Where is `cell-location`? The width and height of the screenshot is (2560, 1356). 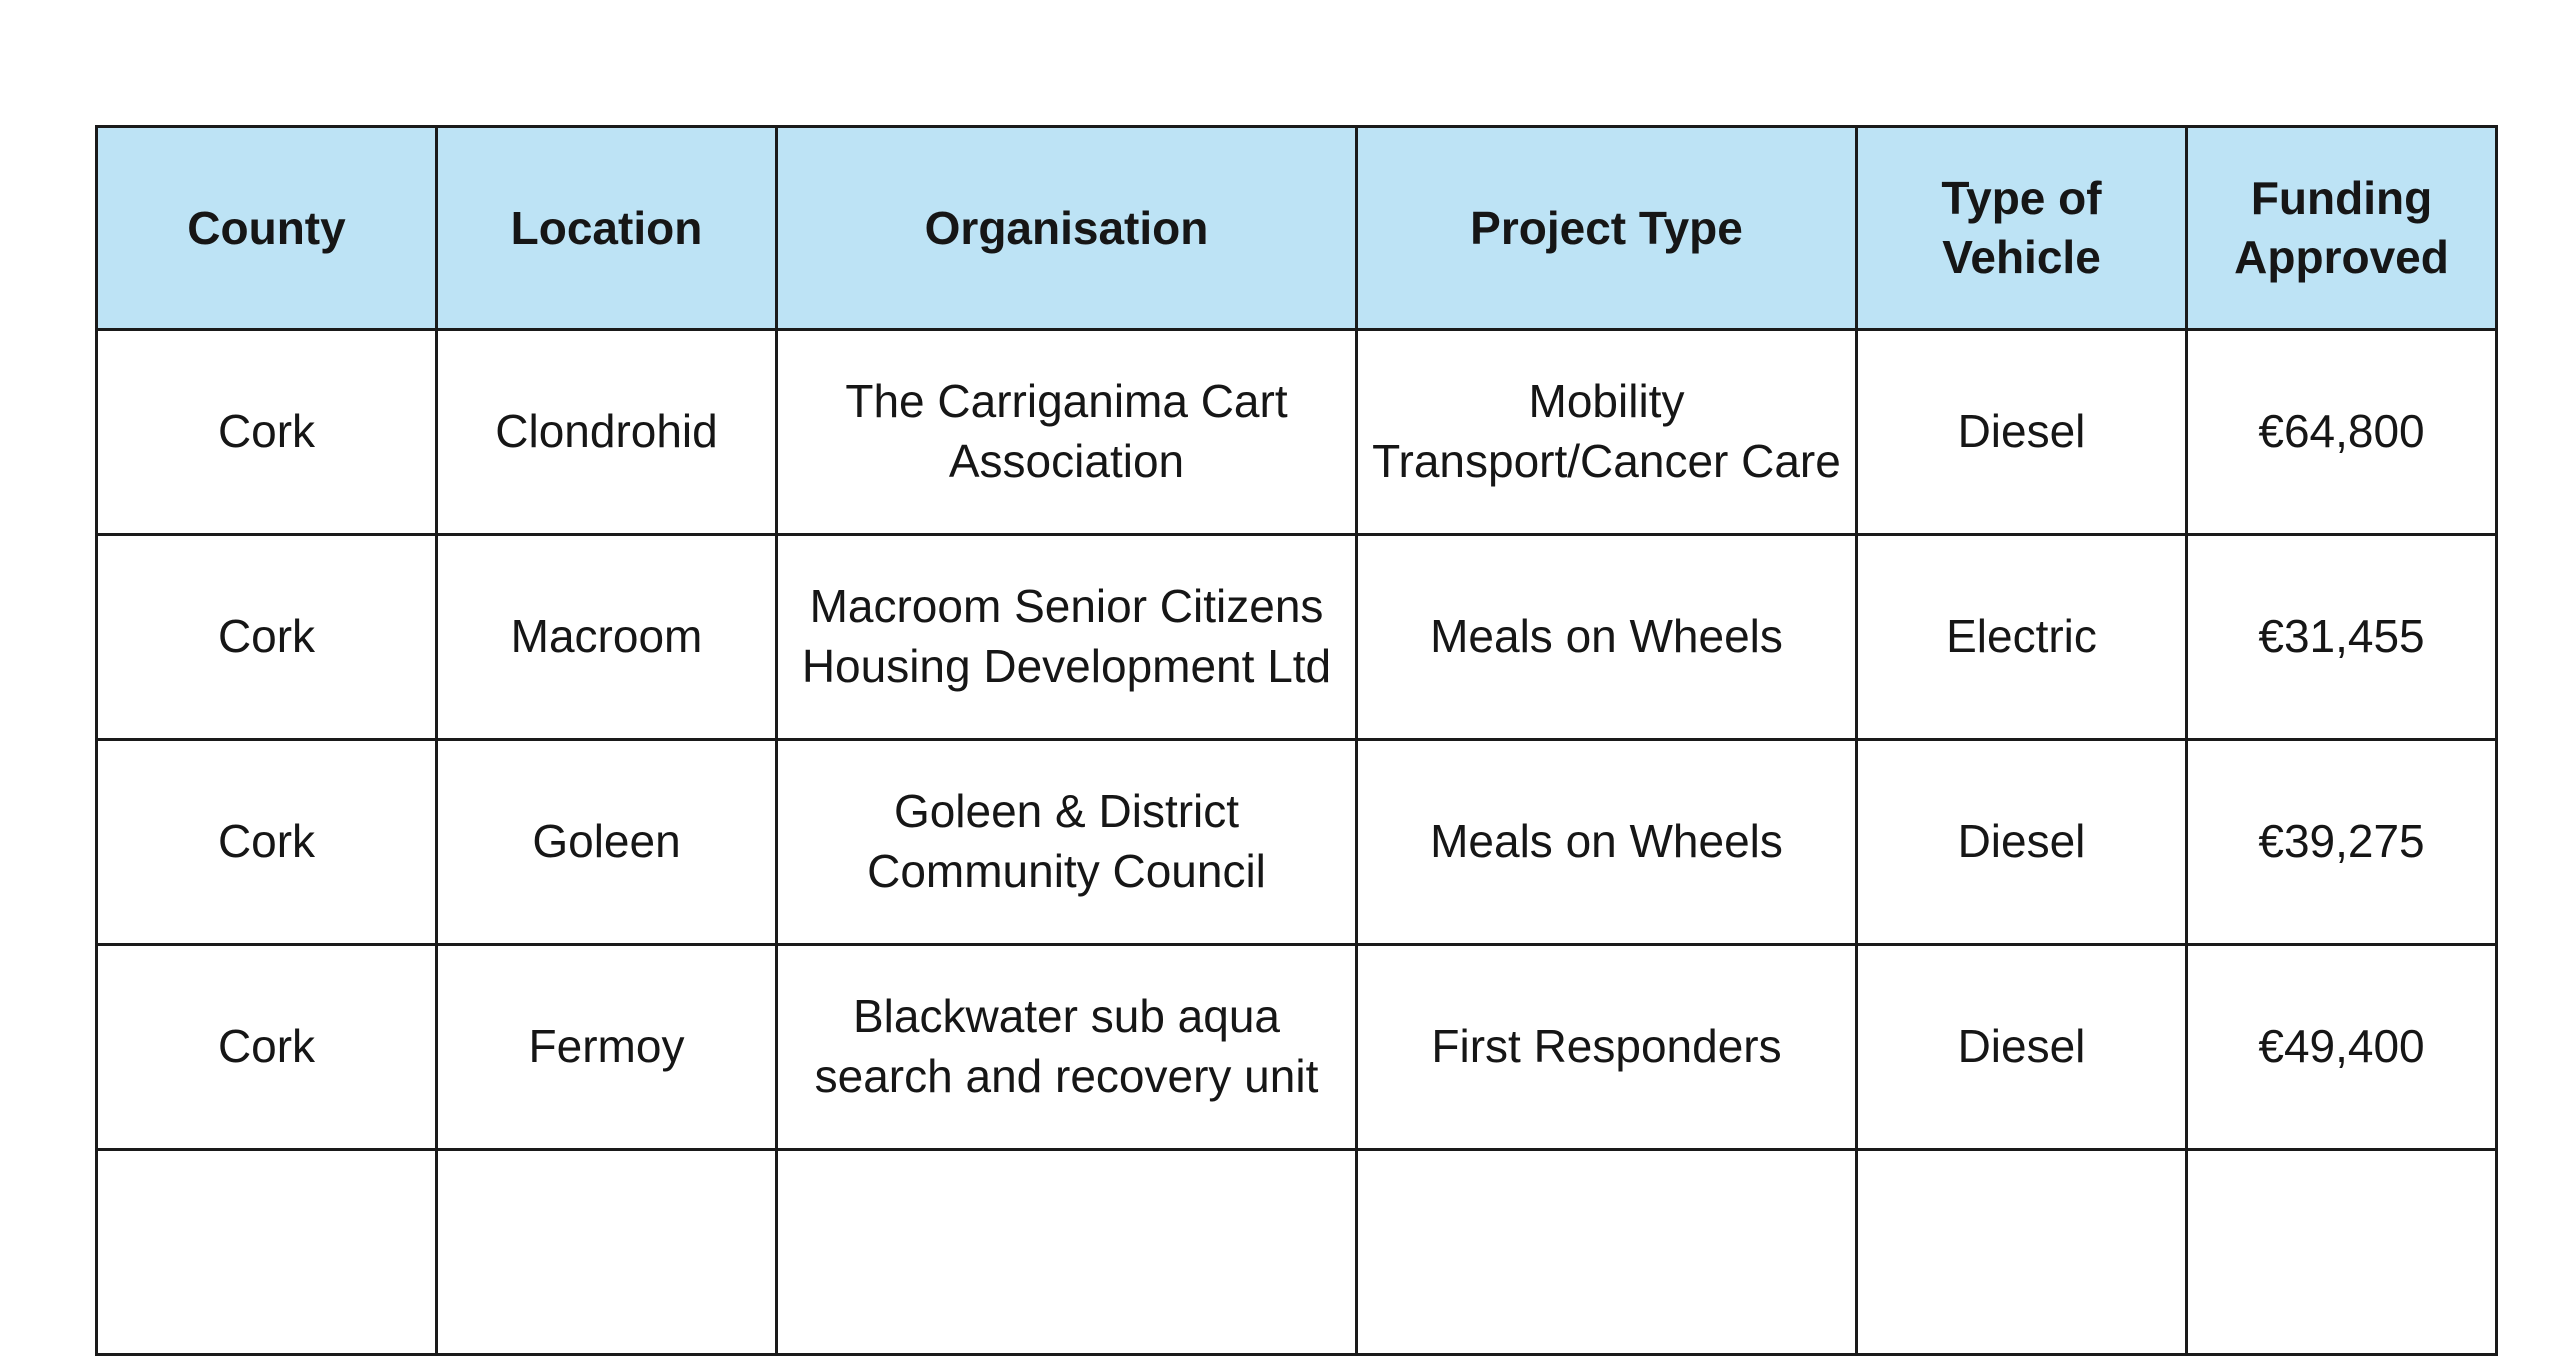 cell-location is located at coordinates (606, 1252).